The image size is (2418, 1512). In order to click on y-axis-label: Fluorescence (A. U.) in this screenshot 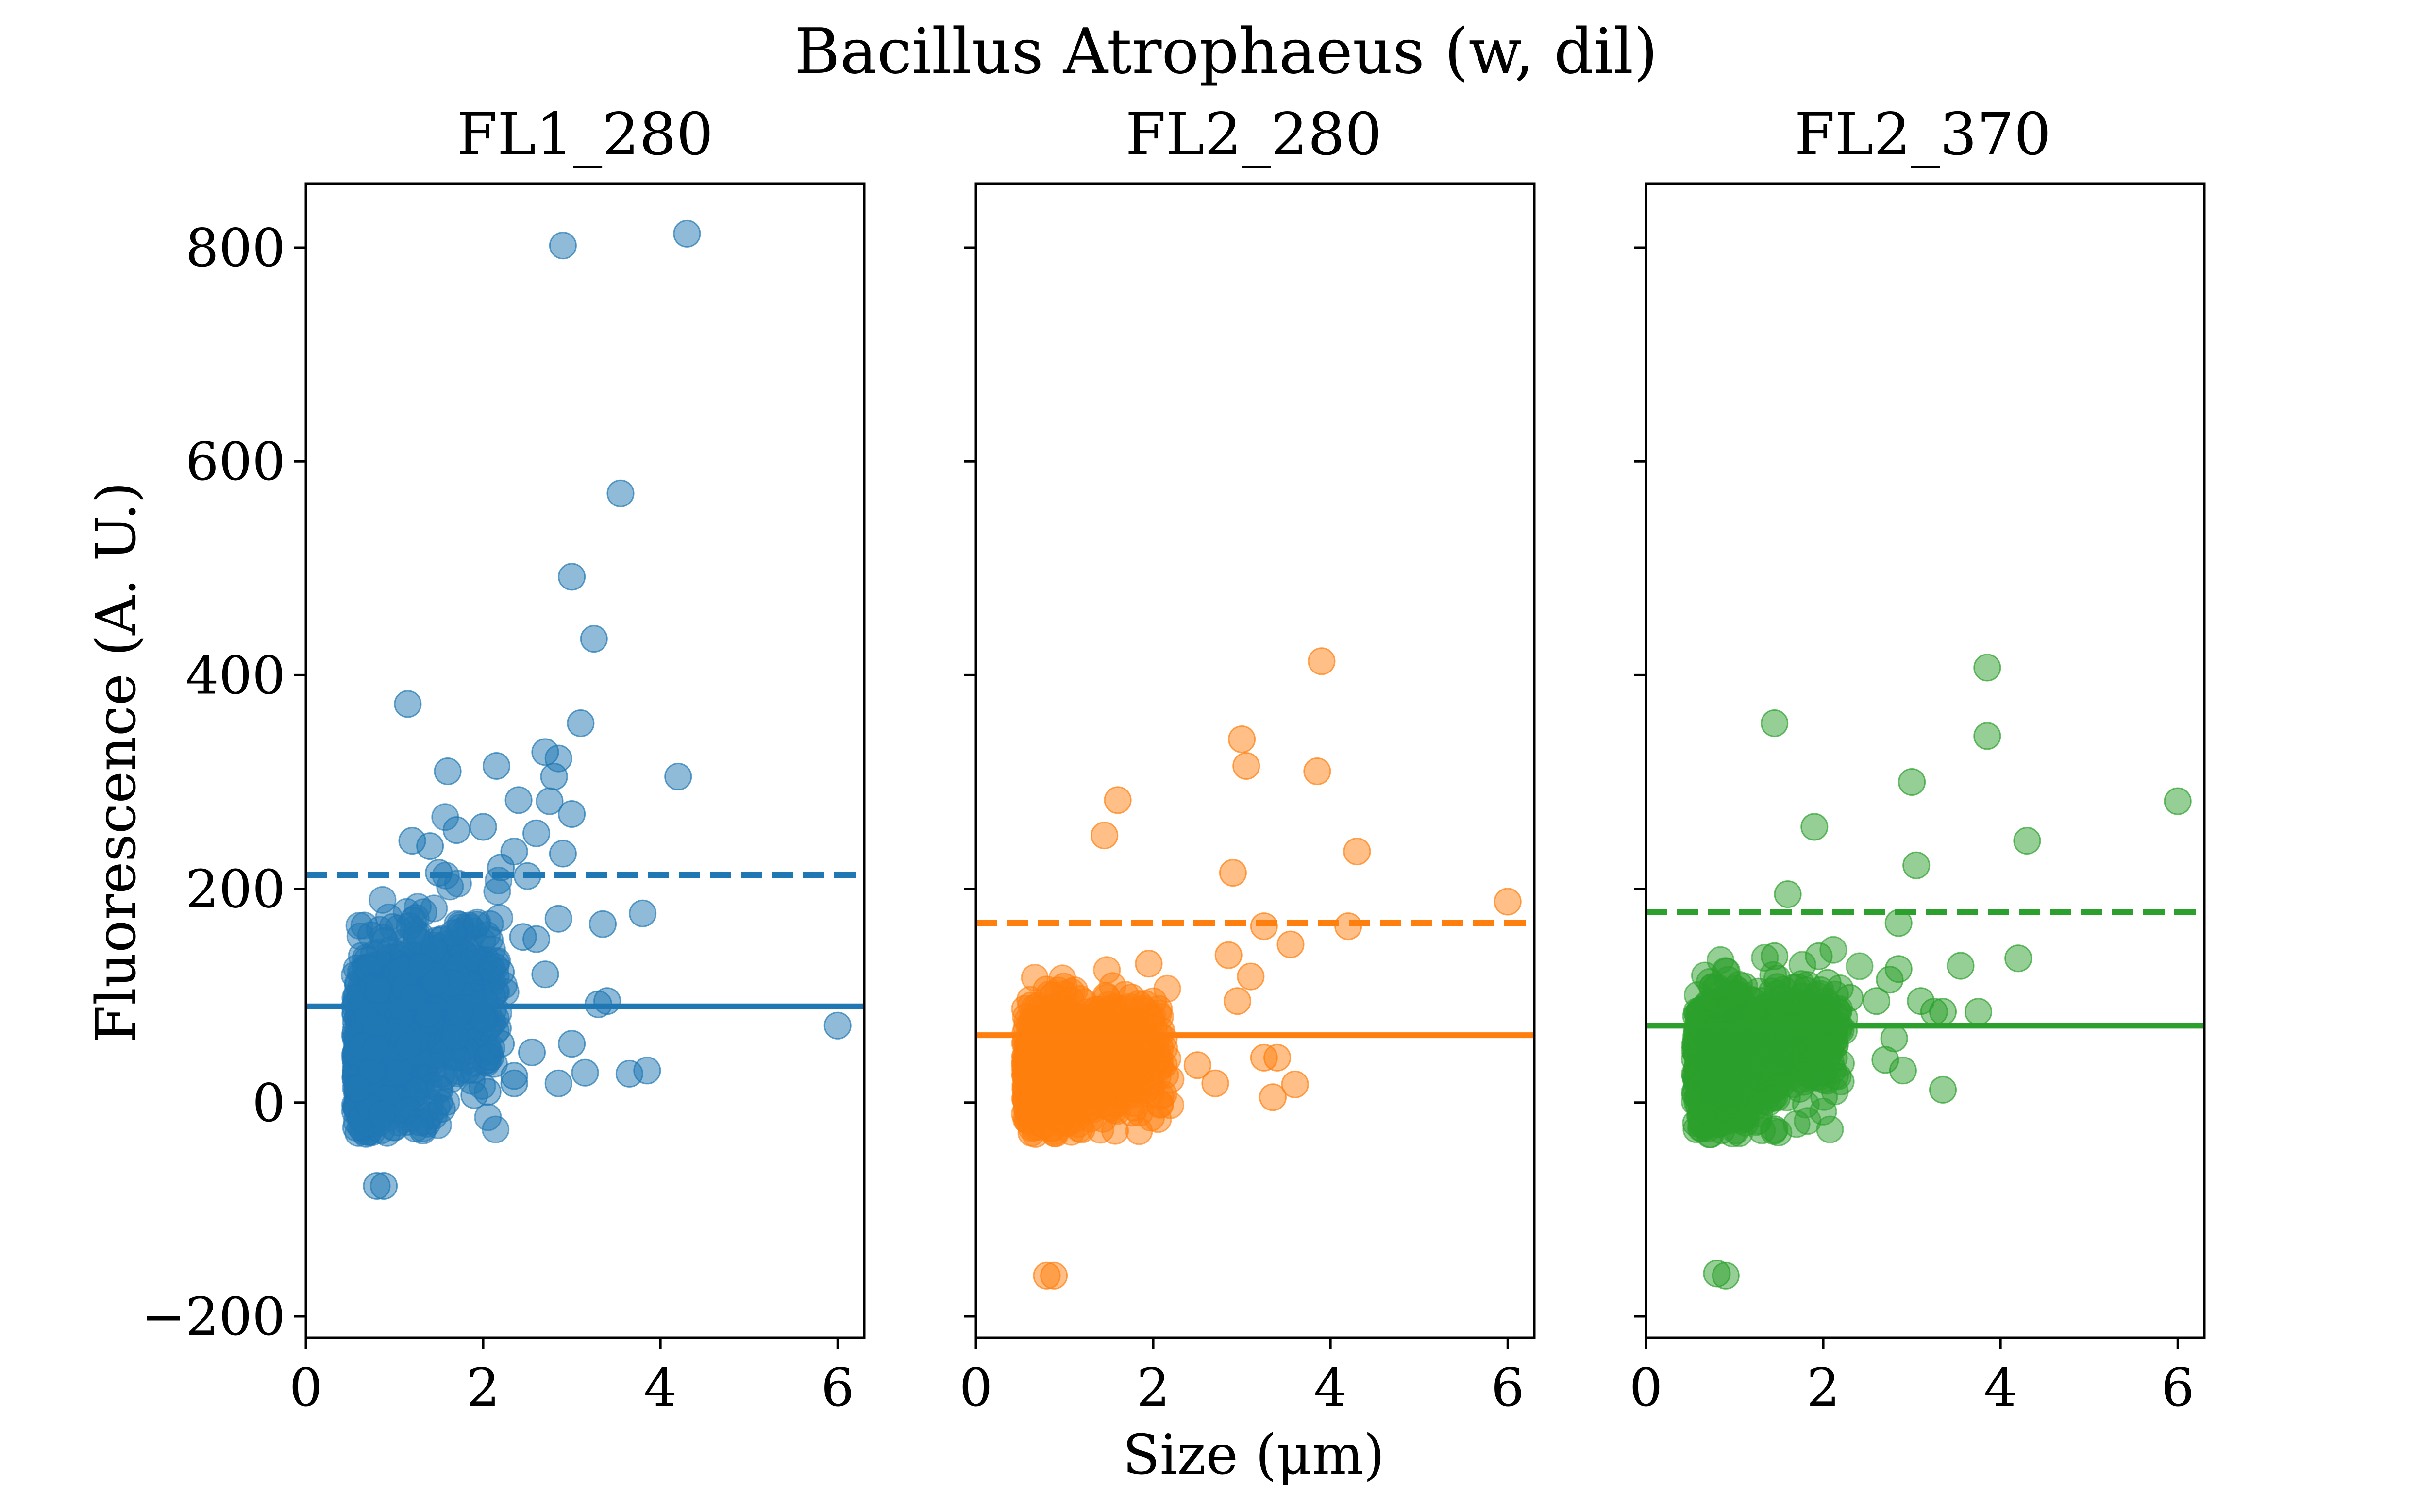, I will do `click(117, 762)`.